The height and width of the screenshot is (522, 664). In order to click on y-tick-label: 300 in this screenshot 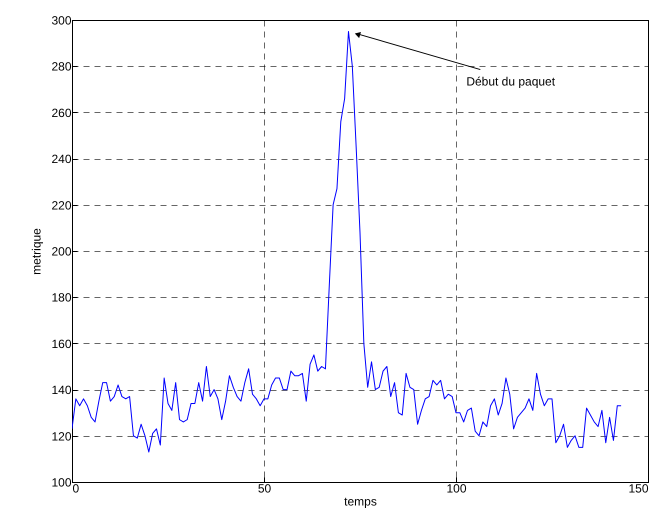, I will do `click(61, 21)`.